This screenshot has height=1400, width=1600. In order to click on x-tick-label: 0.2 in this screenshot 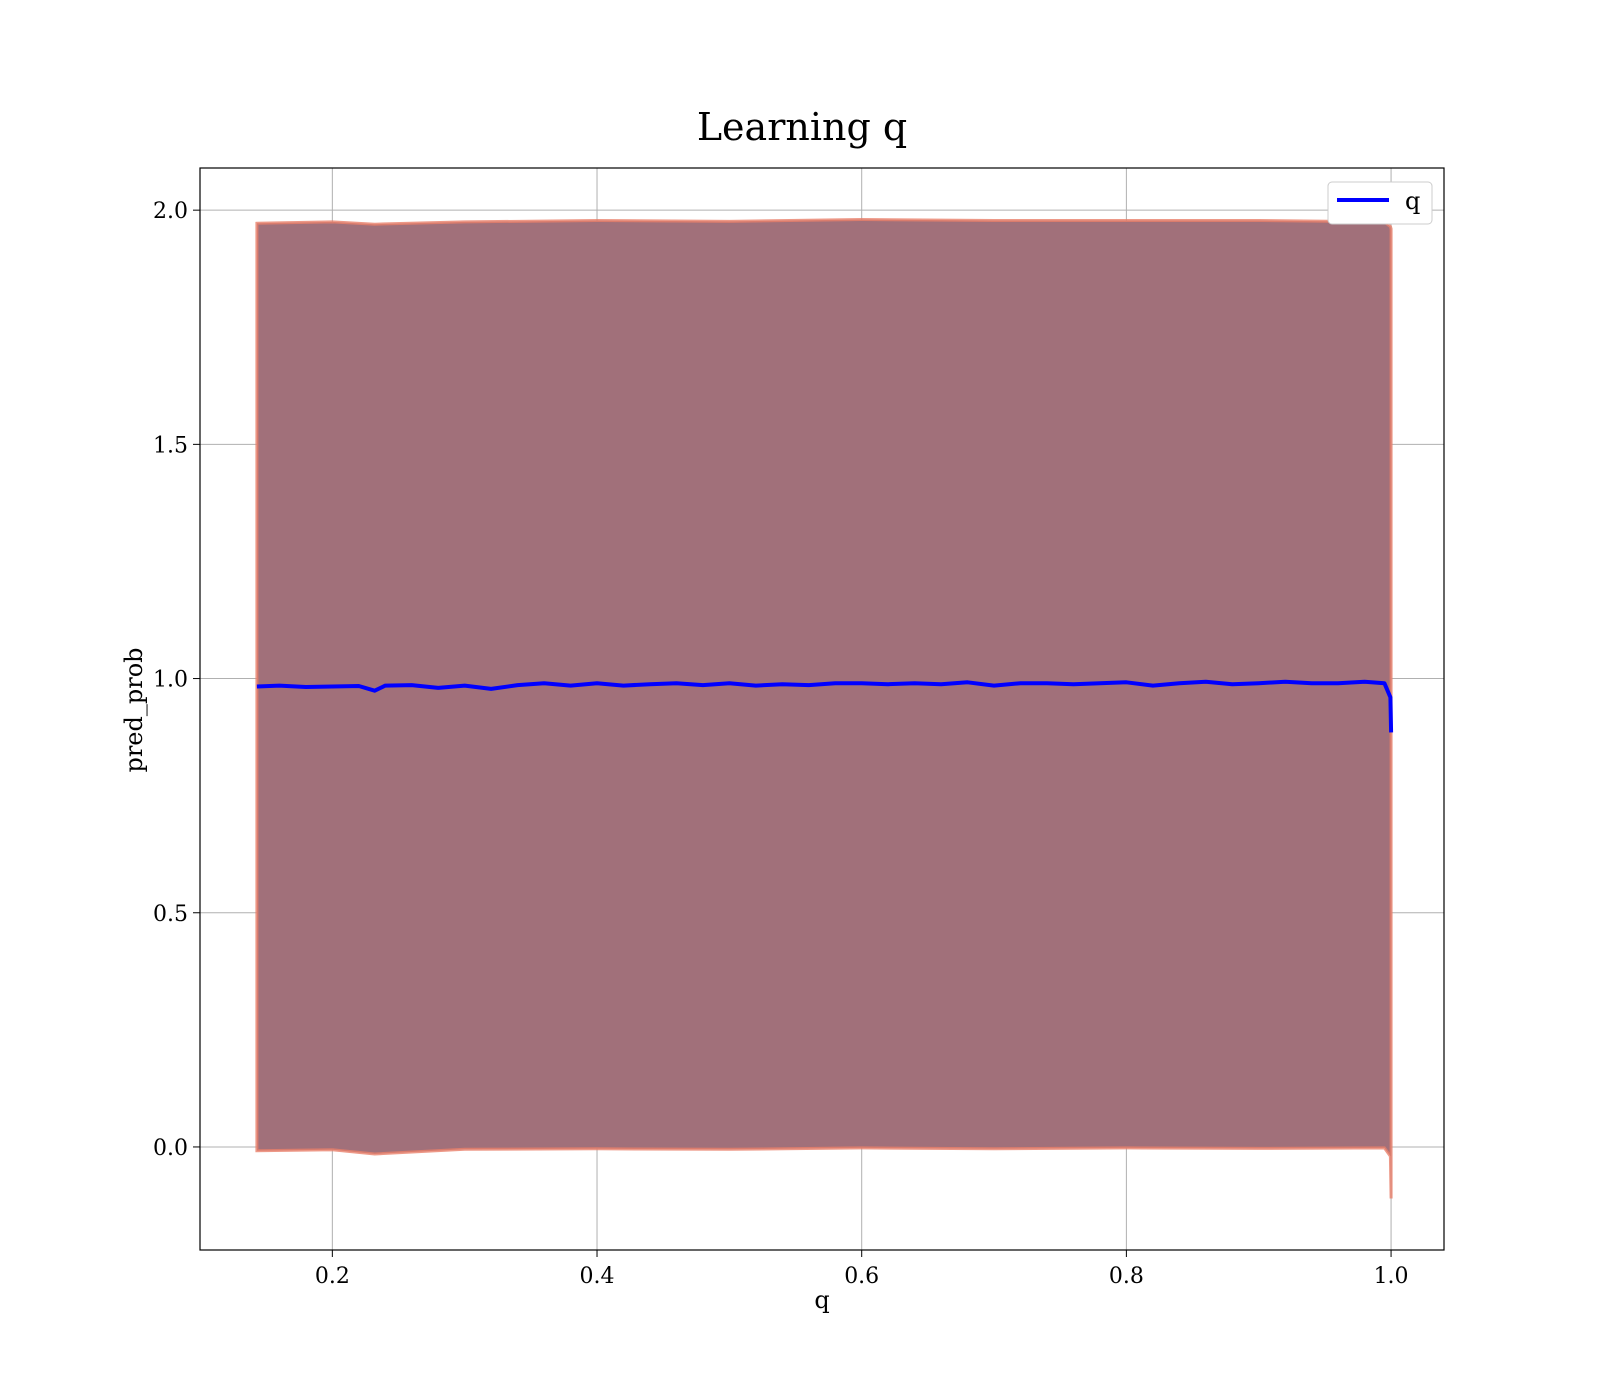, I will do `click(332, 1276)`.